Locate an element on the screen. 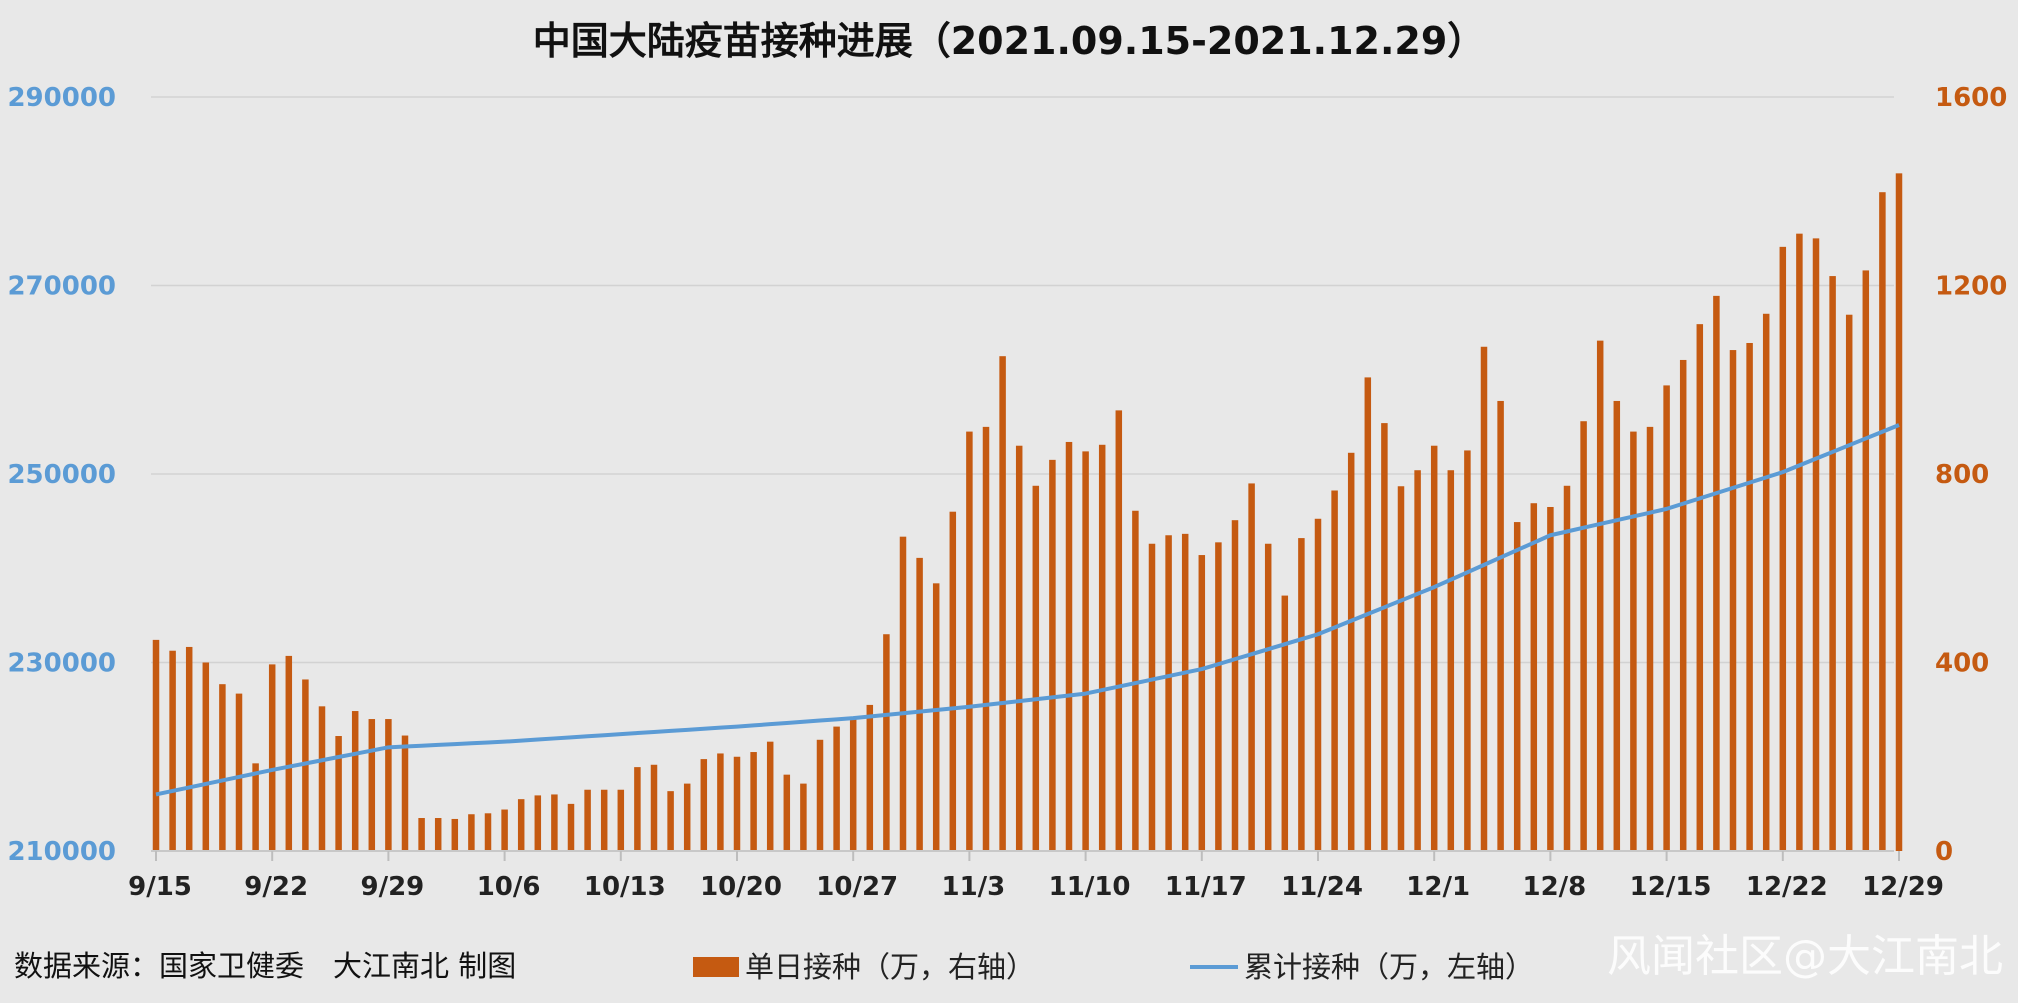 The width and height of the screenshot is (2018, 1003). chart-title: 中国大陆疫苗接种进展（2021.09.15-2021.12.29） is located at coordinates (1009, 41).